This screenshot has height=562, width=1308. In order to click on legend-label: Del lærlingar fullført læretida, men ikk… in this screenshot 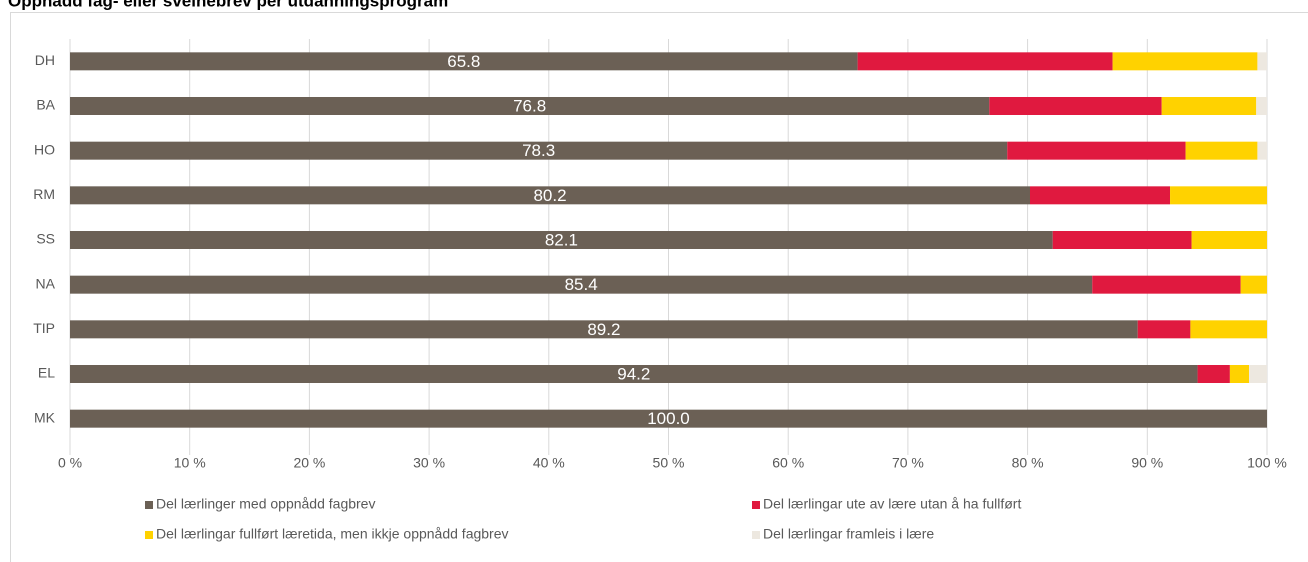, I will do `click(332, 534)`.